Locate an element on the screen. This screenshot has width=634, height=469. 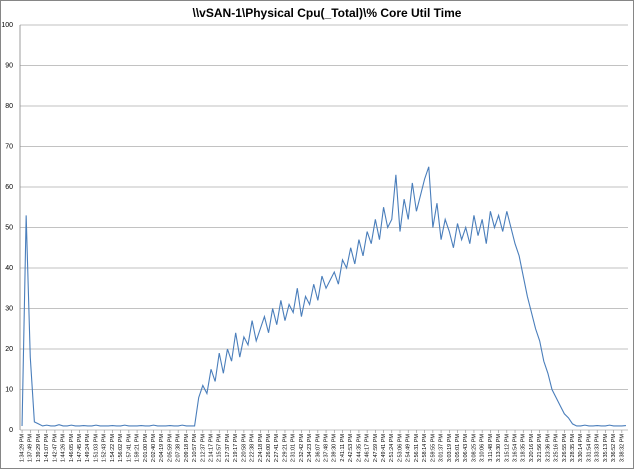
x-tick-label: 2:19:17 PM is located at coordinates (236, 448).